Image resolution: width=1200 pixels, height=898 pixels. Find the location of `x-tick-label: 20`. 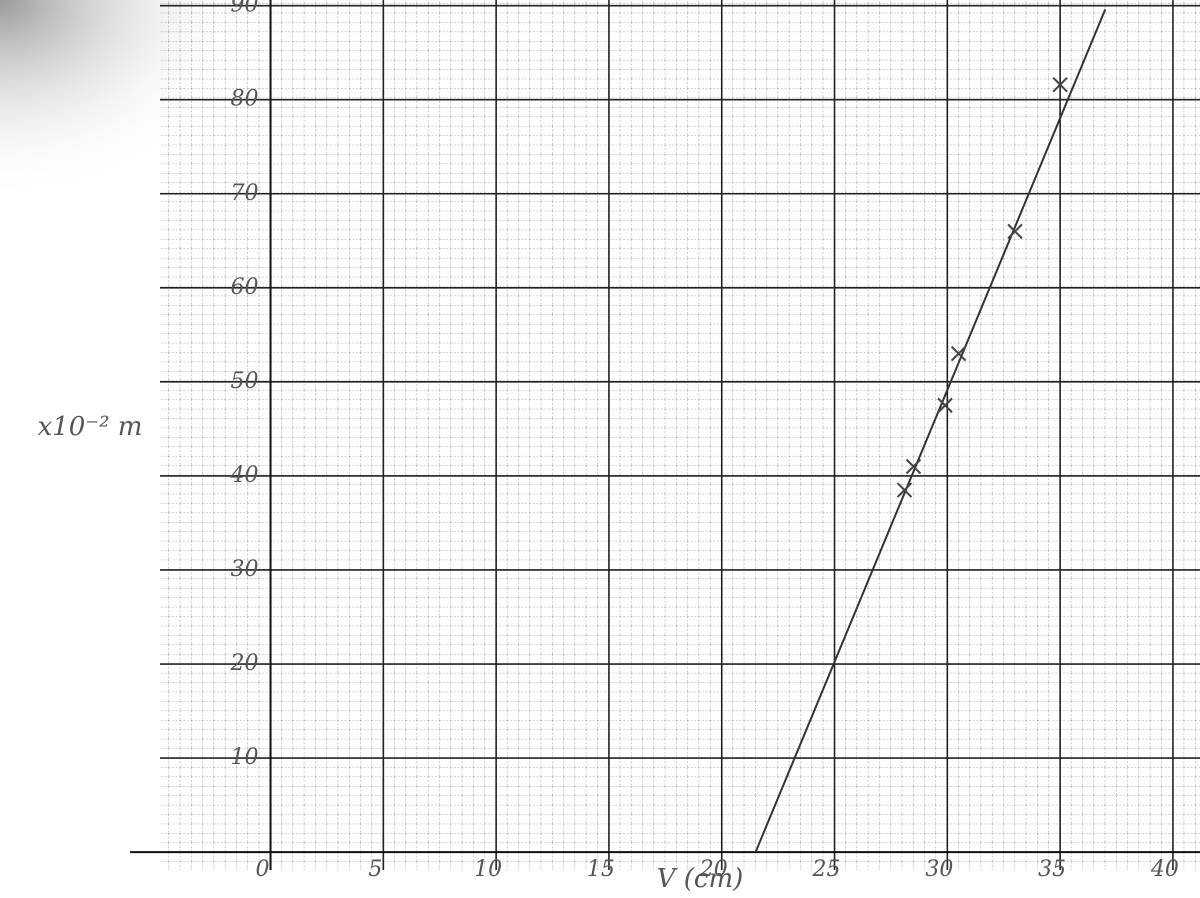

x-tick-label: 20 is located at coordinates (713, 869).